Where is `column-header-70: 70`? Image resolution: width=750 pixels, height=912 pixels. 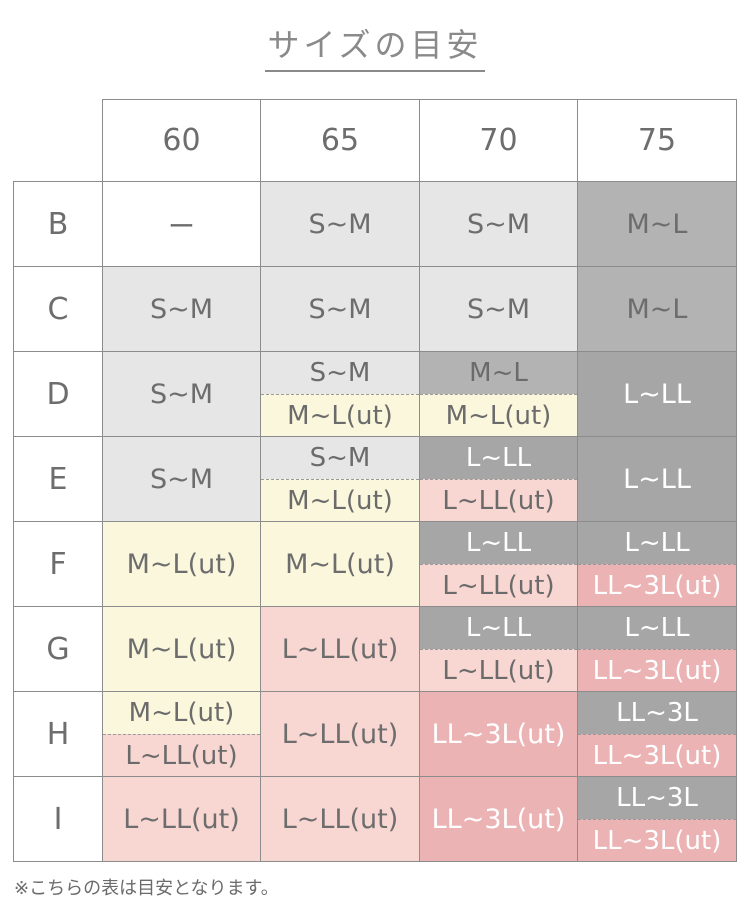
column-header-70: 70 is located at coordinates (498, 140).